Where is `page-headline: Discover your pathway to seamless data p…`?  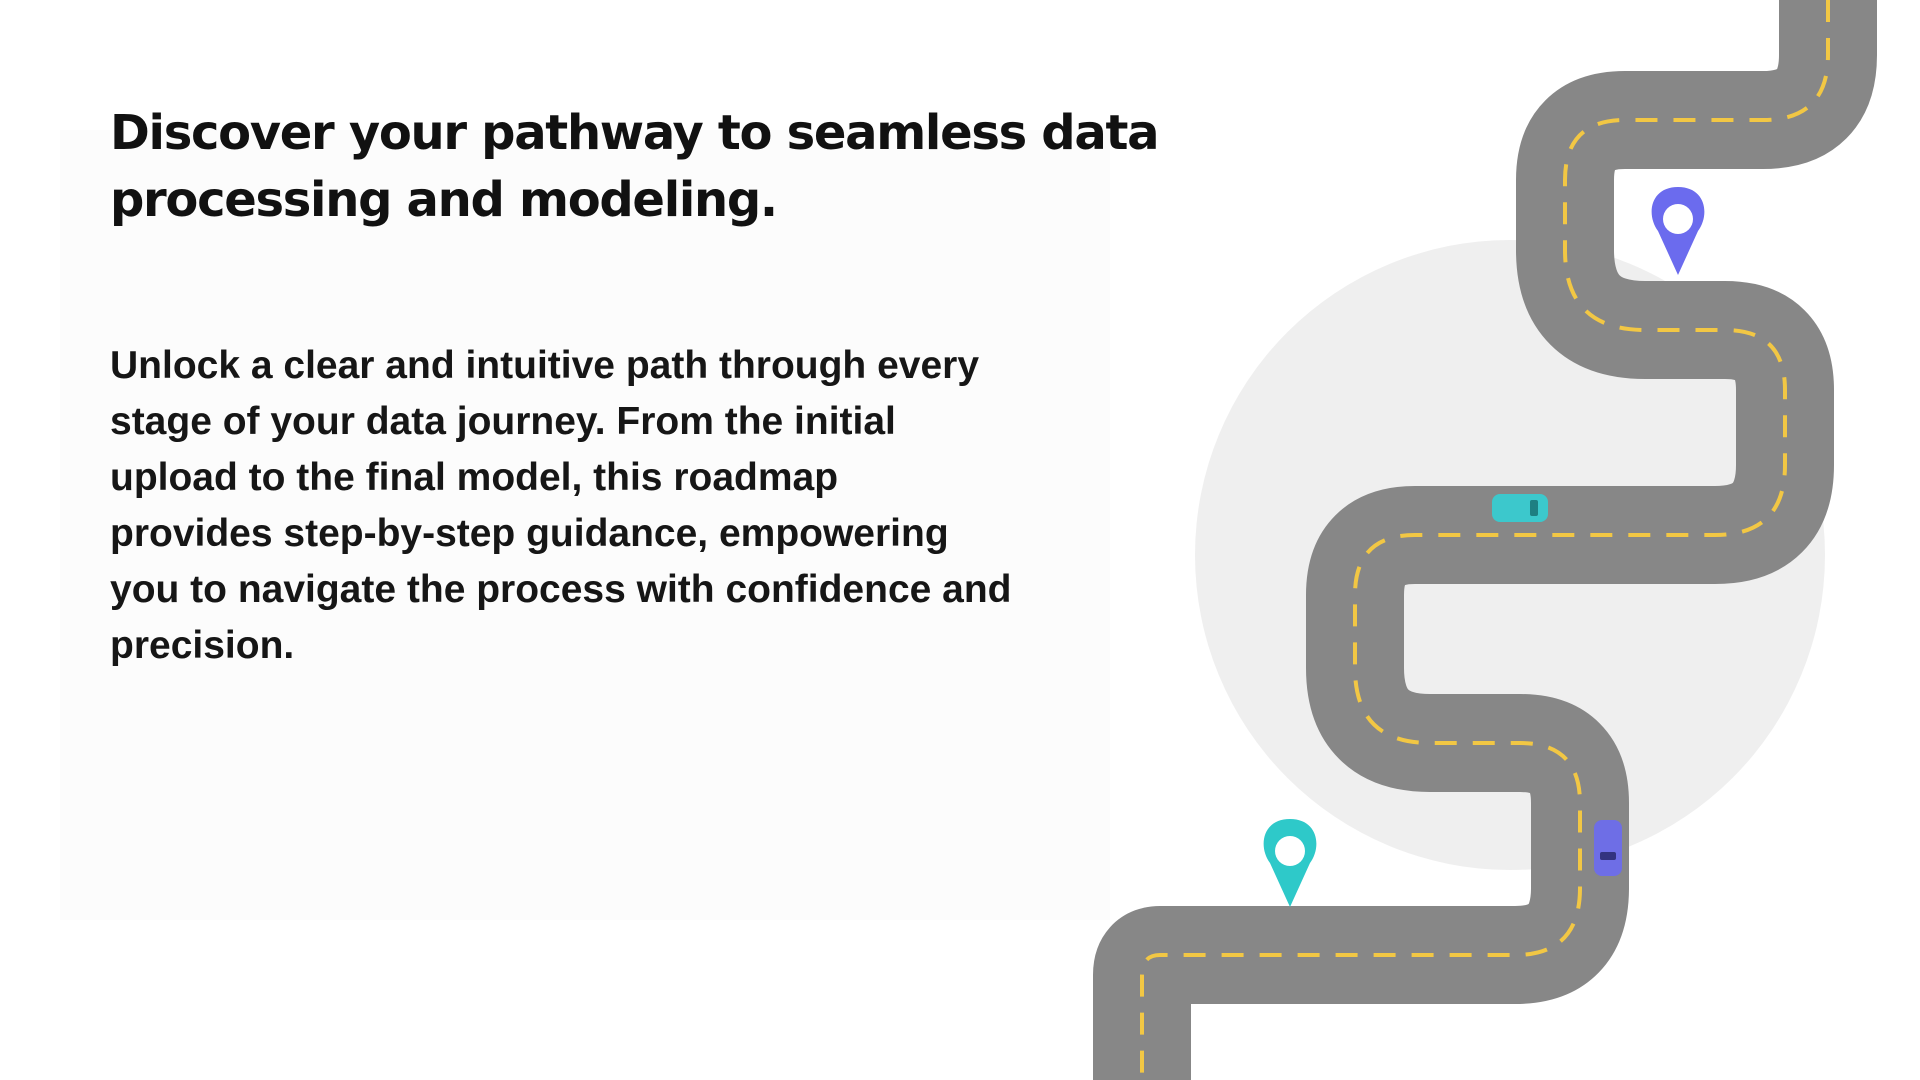
page-headline: Discover your pathway to seamless data p… is located at coordinates (650, 167).